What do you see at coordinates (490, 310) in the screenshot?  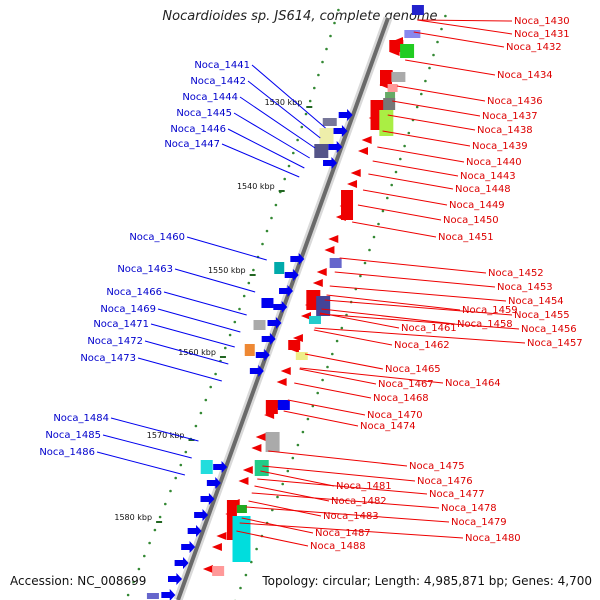 I see `gene-label-right: Noca_1459` at bounding box center [490, 310].